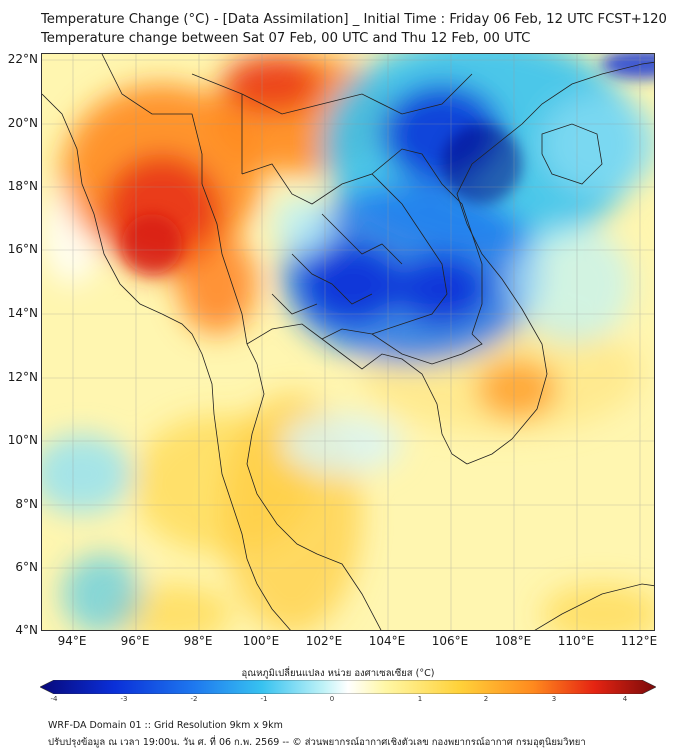 The height and width of the screenshot is (756, 676). I want to click on colorbar-tick: 0, so click(332, 699).